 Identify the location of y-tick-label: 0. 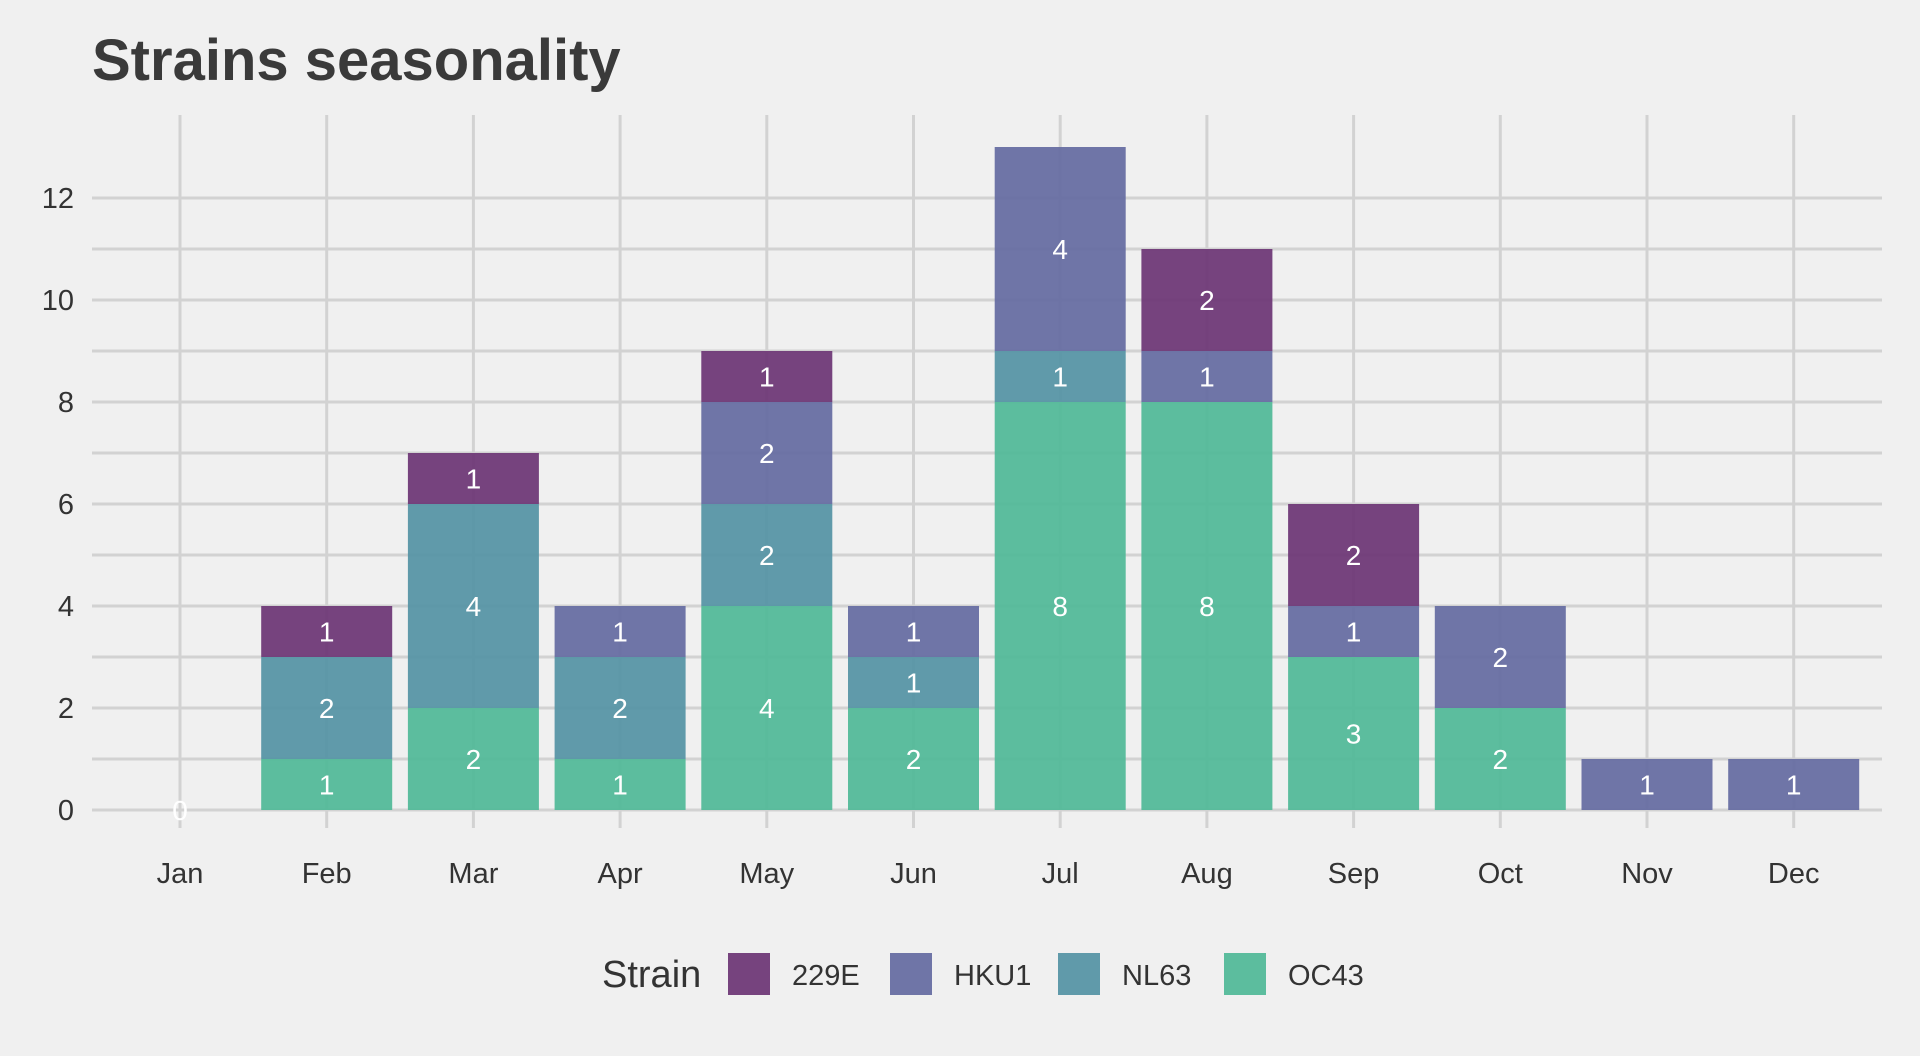
(66, 811).